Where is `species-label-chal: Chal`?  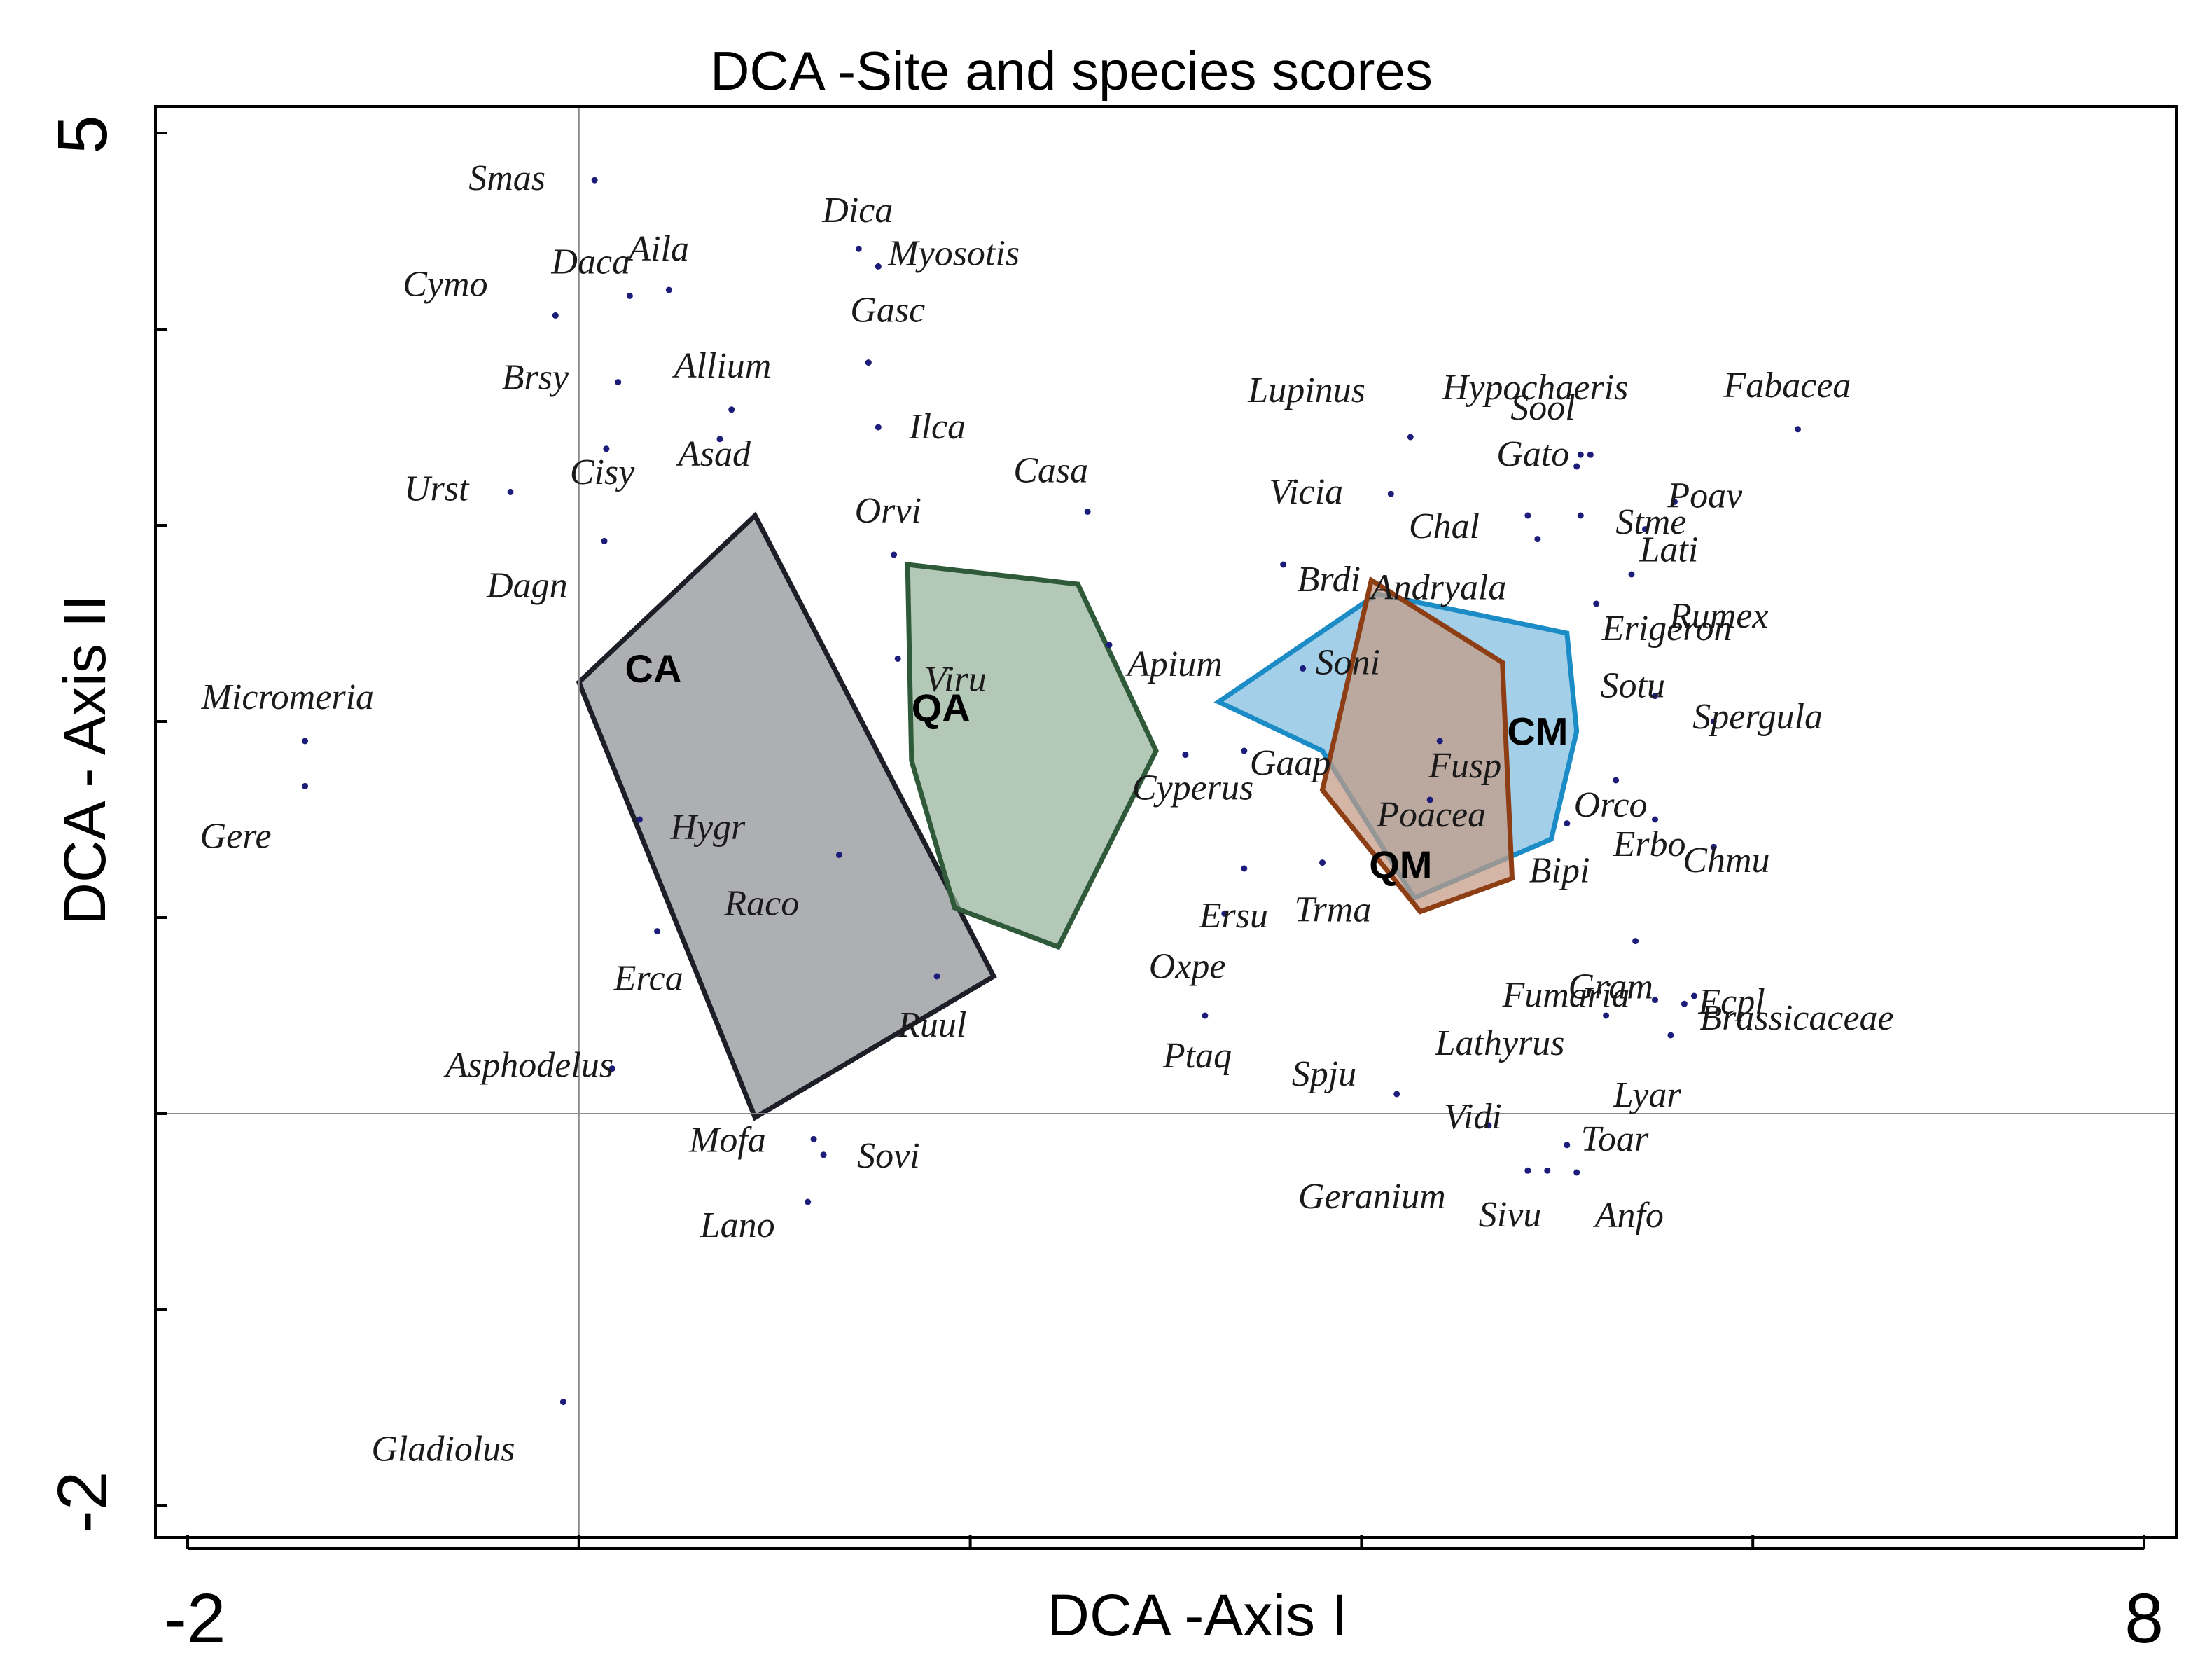 species-label-chal: Chal is located at coordinates (1444, 526).